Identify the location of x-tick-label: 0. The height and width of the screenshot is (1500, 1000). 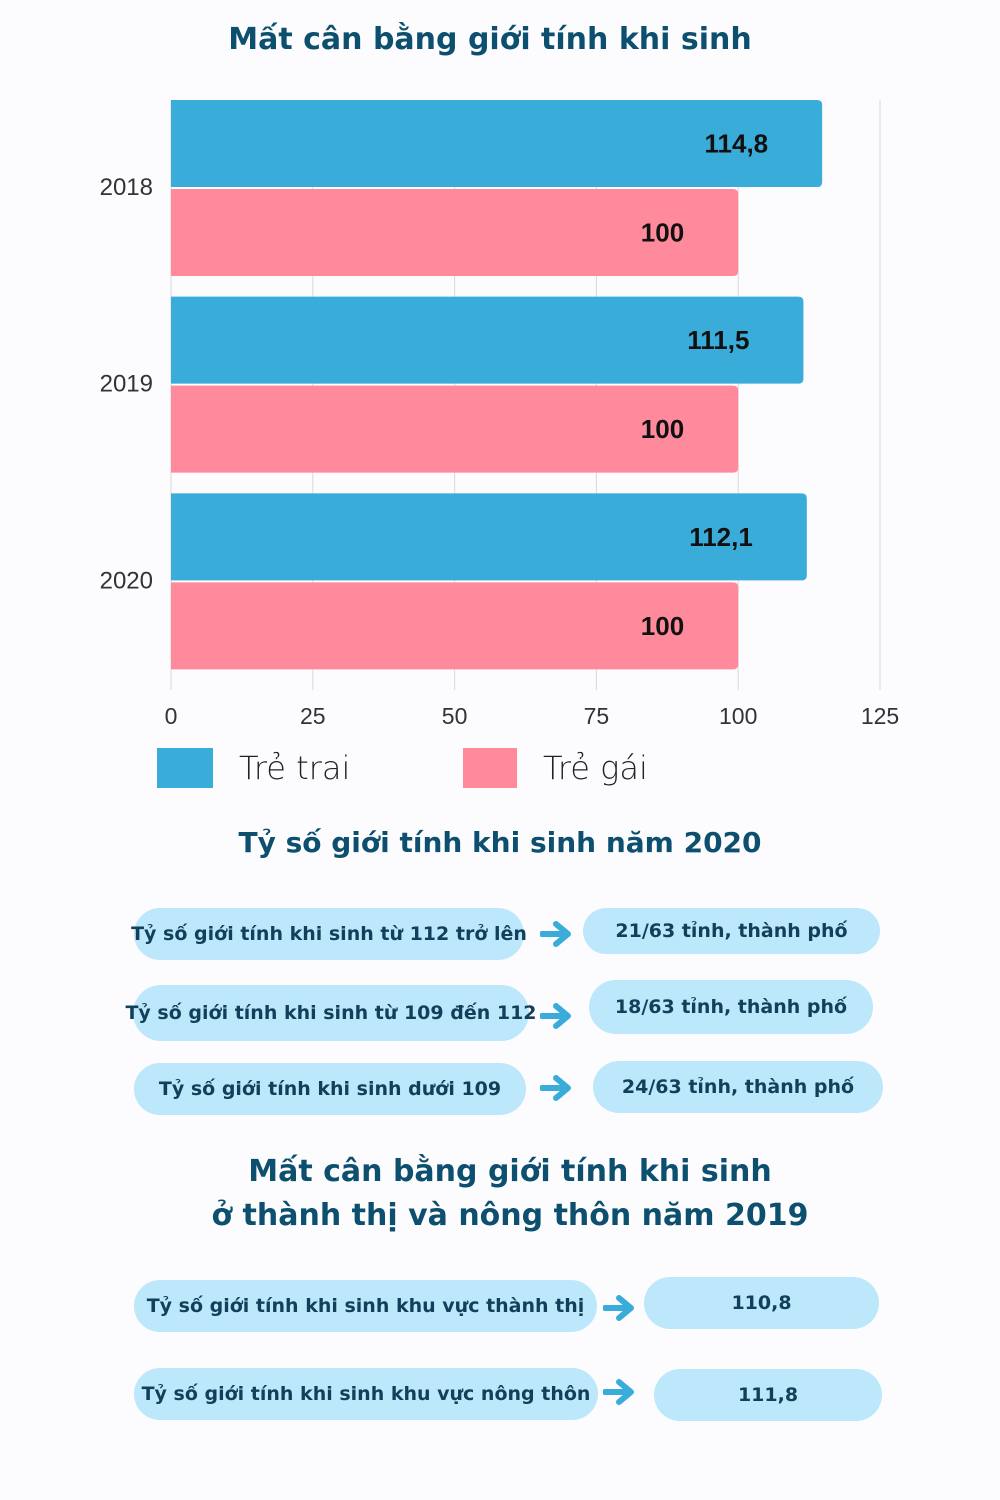
(171, 716).